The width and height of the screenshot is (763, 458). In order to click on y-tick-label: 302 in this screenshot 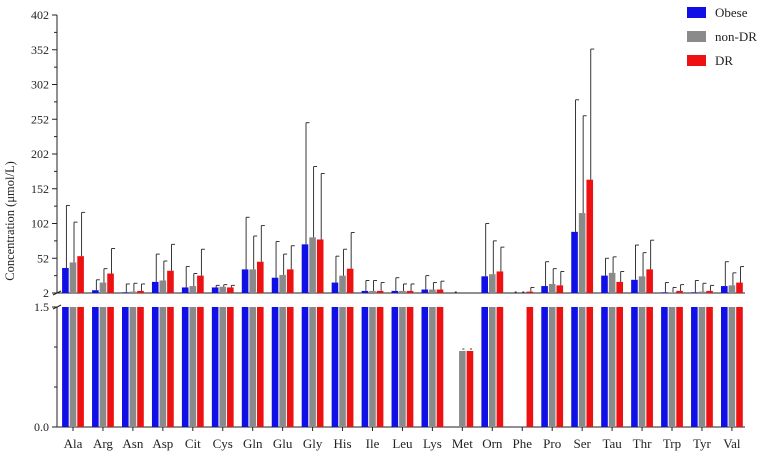, I will do `click(40, 85)`.